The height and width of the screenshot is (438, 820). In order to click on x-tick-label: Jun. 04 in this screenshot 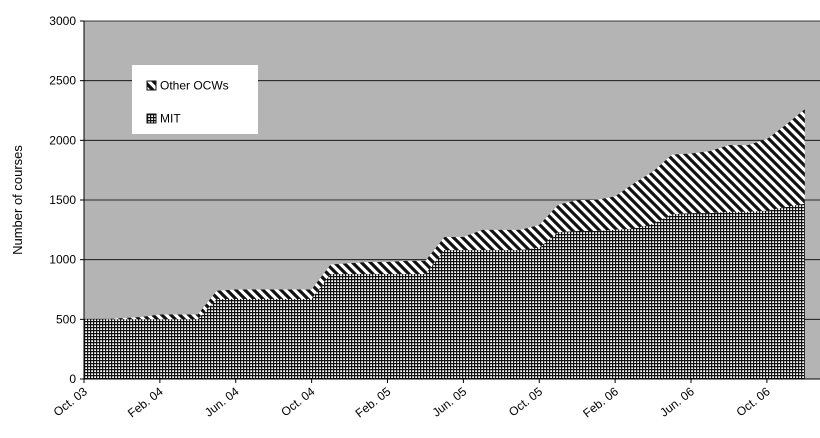, I will do `click(222, 401)`.